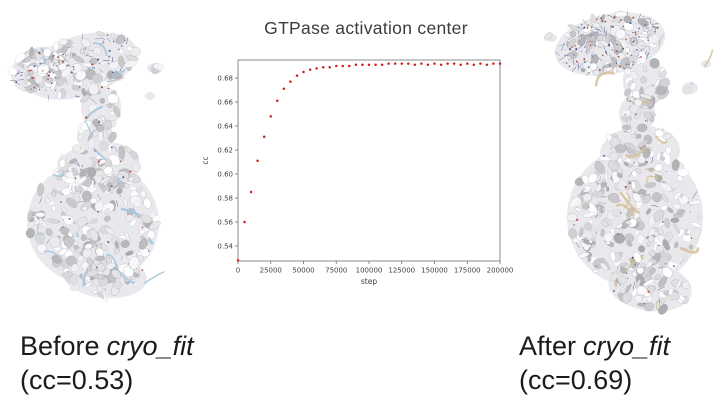 This screenshot has width=720, height=409. What do you see at coordinates (238, 271) in the screenshot?
I see `svg-text: 0` at bounding box center [238, 271].